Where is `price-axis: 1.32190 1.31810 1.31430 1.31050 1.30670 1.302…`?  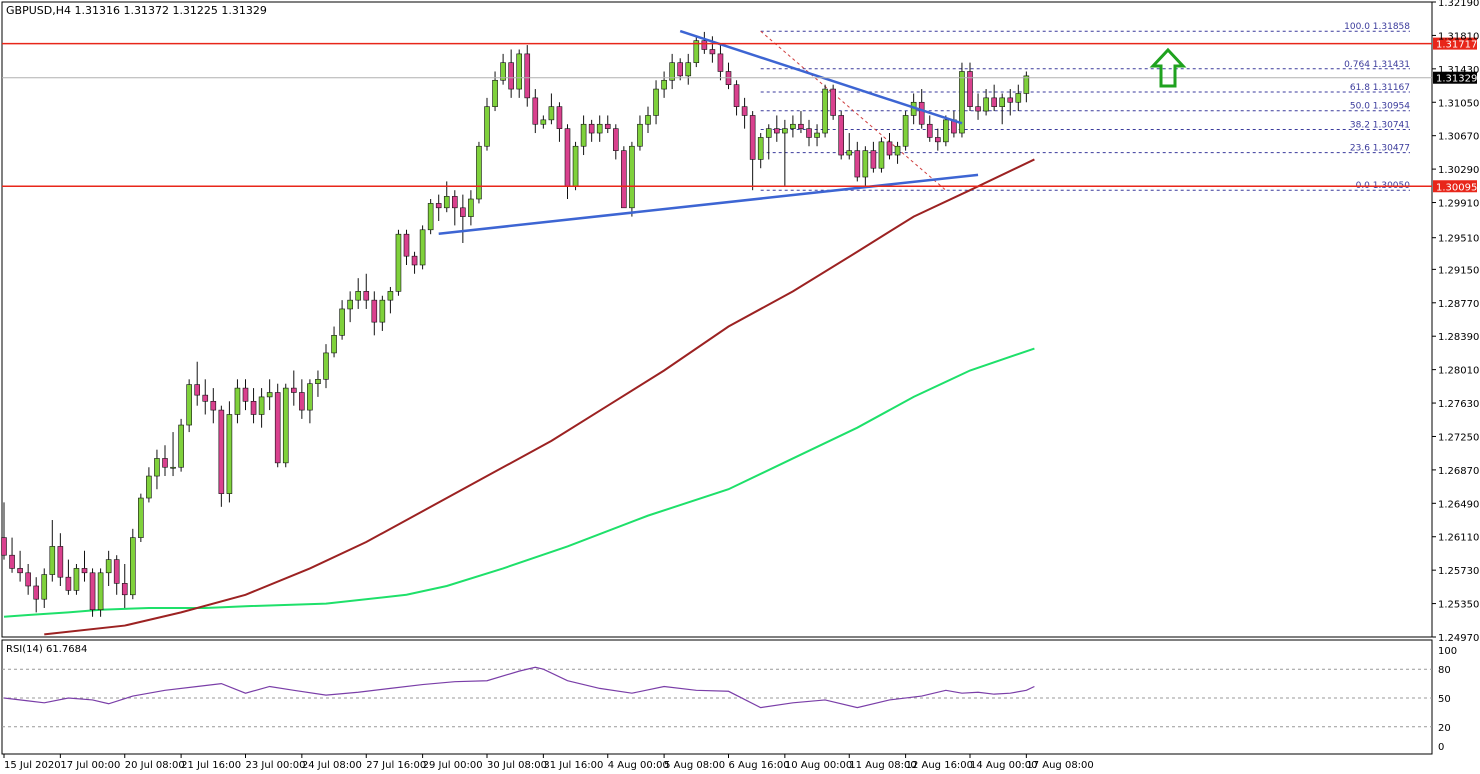
price-axis: 1.32190 1.31810 1.31430 1.31050 1.30670 1.302… is located at coordinates (1455, 322).